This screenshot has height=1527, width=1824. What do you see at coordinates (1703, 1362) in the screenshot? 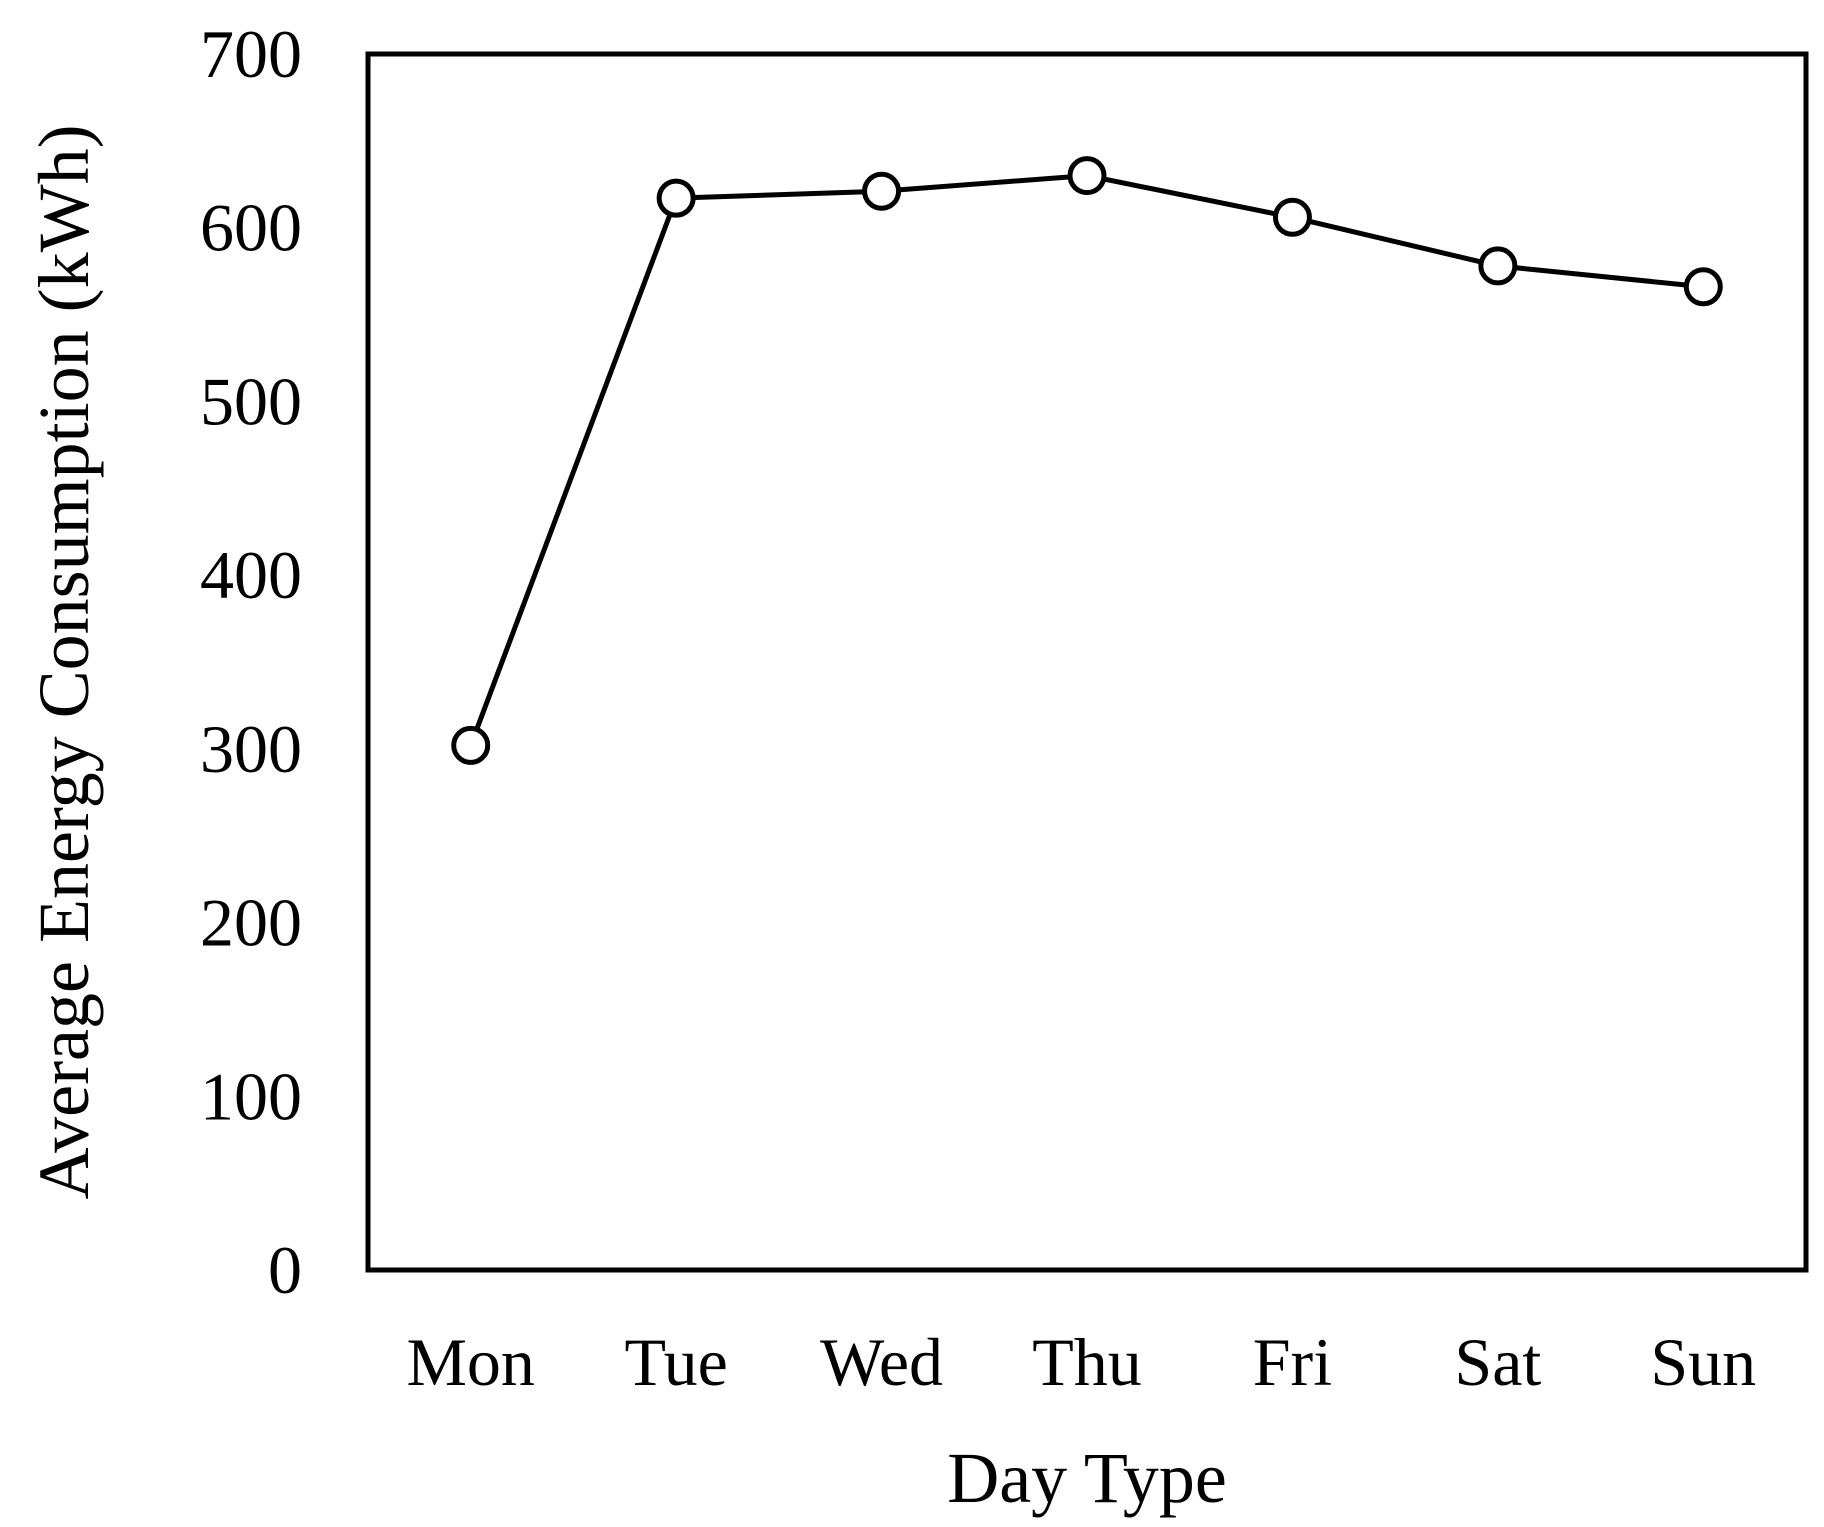
I see `x-tick-label: Sun` at bounding box center [1703, 1362].